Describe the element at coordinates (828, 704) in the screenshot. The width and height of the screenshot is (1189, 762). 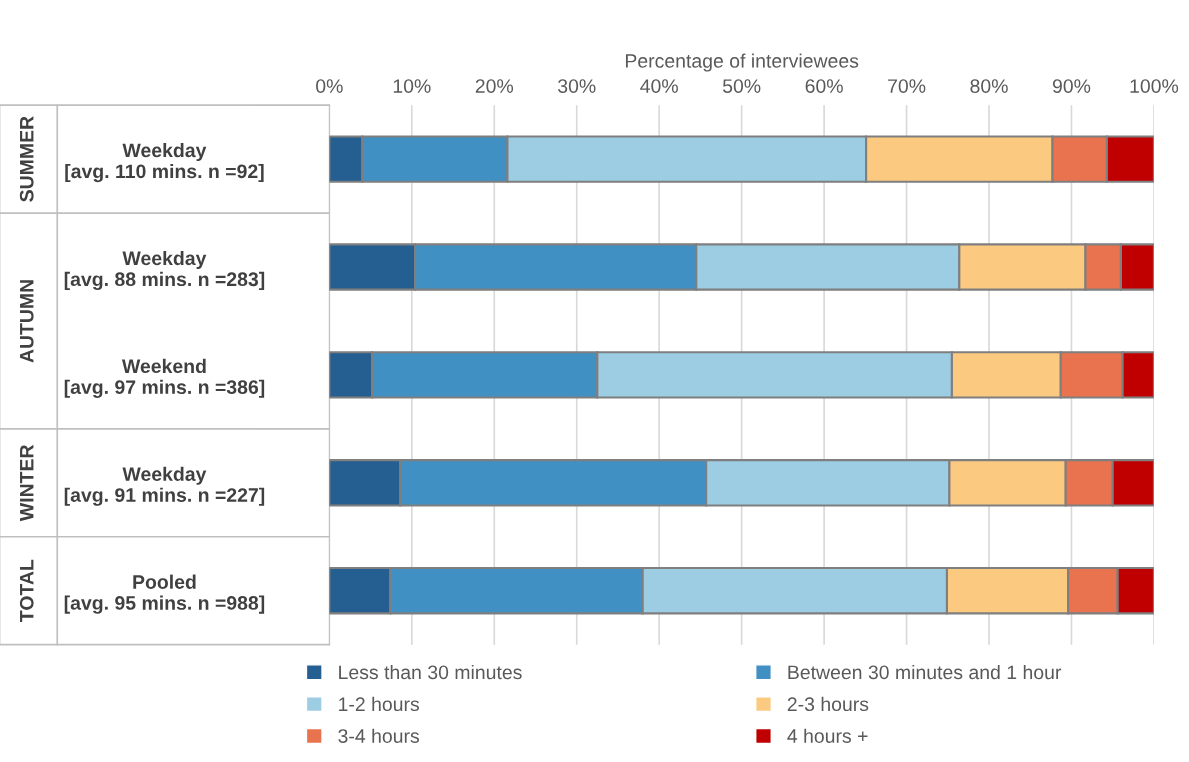
I see `legend-label: 2-3 hours` at that location.